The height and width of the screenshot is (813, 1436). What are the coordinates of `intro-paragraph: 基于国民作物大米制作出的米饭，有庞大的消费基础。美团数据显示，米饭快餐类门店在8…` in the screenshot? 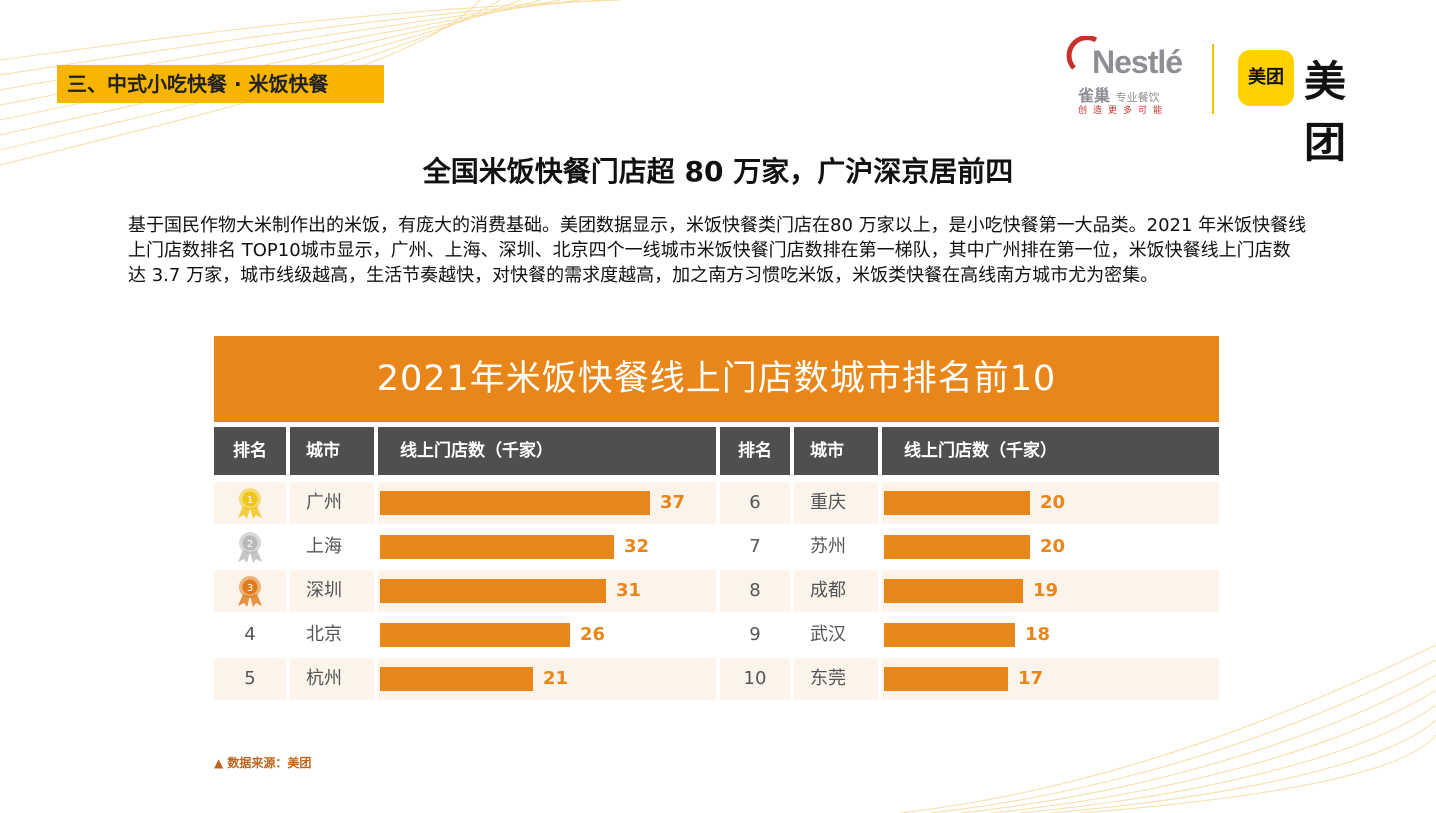 It's located at (717, 250).